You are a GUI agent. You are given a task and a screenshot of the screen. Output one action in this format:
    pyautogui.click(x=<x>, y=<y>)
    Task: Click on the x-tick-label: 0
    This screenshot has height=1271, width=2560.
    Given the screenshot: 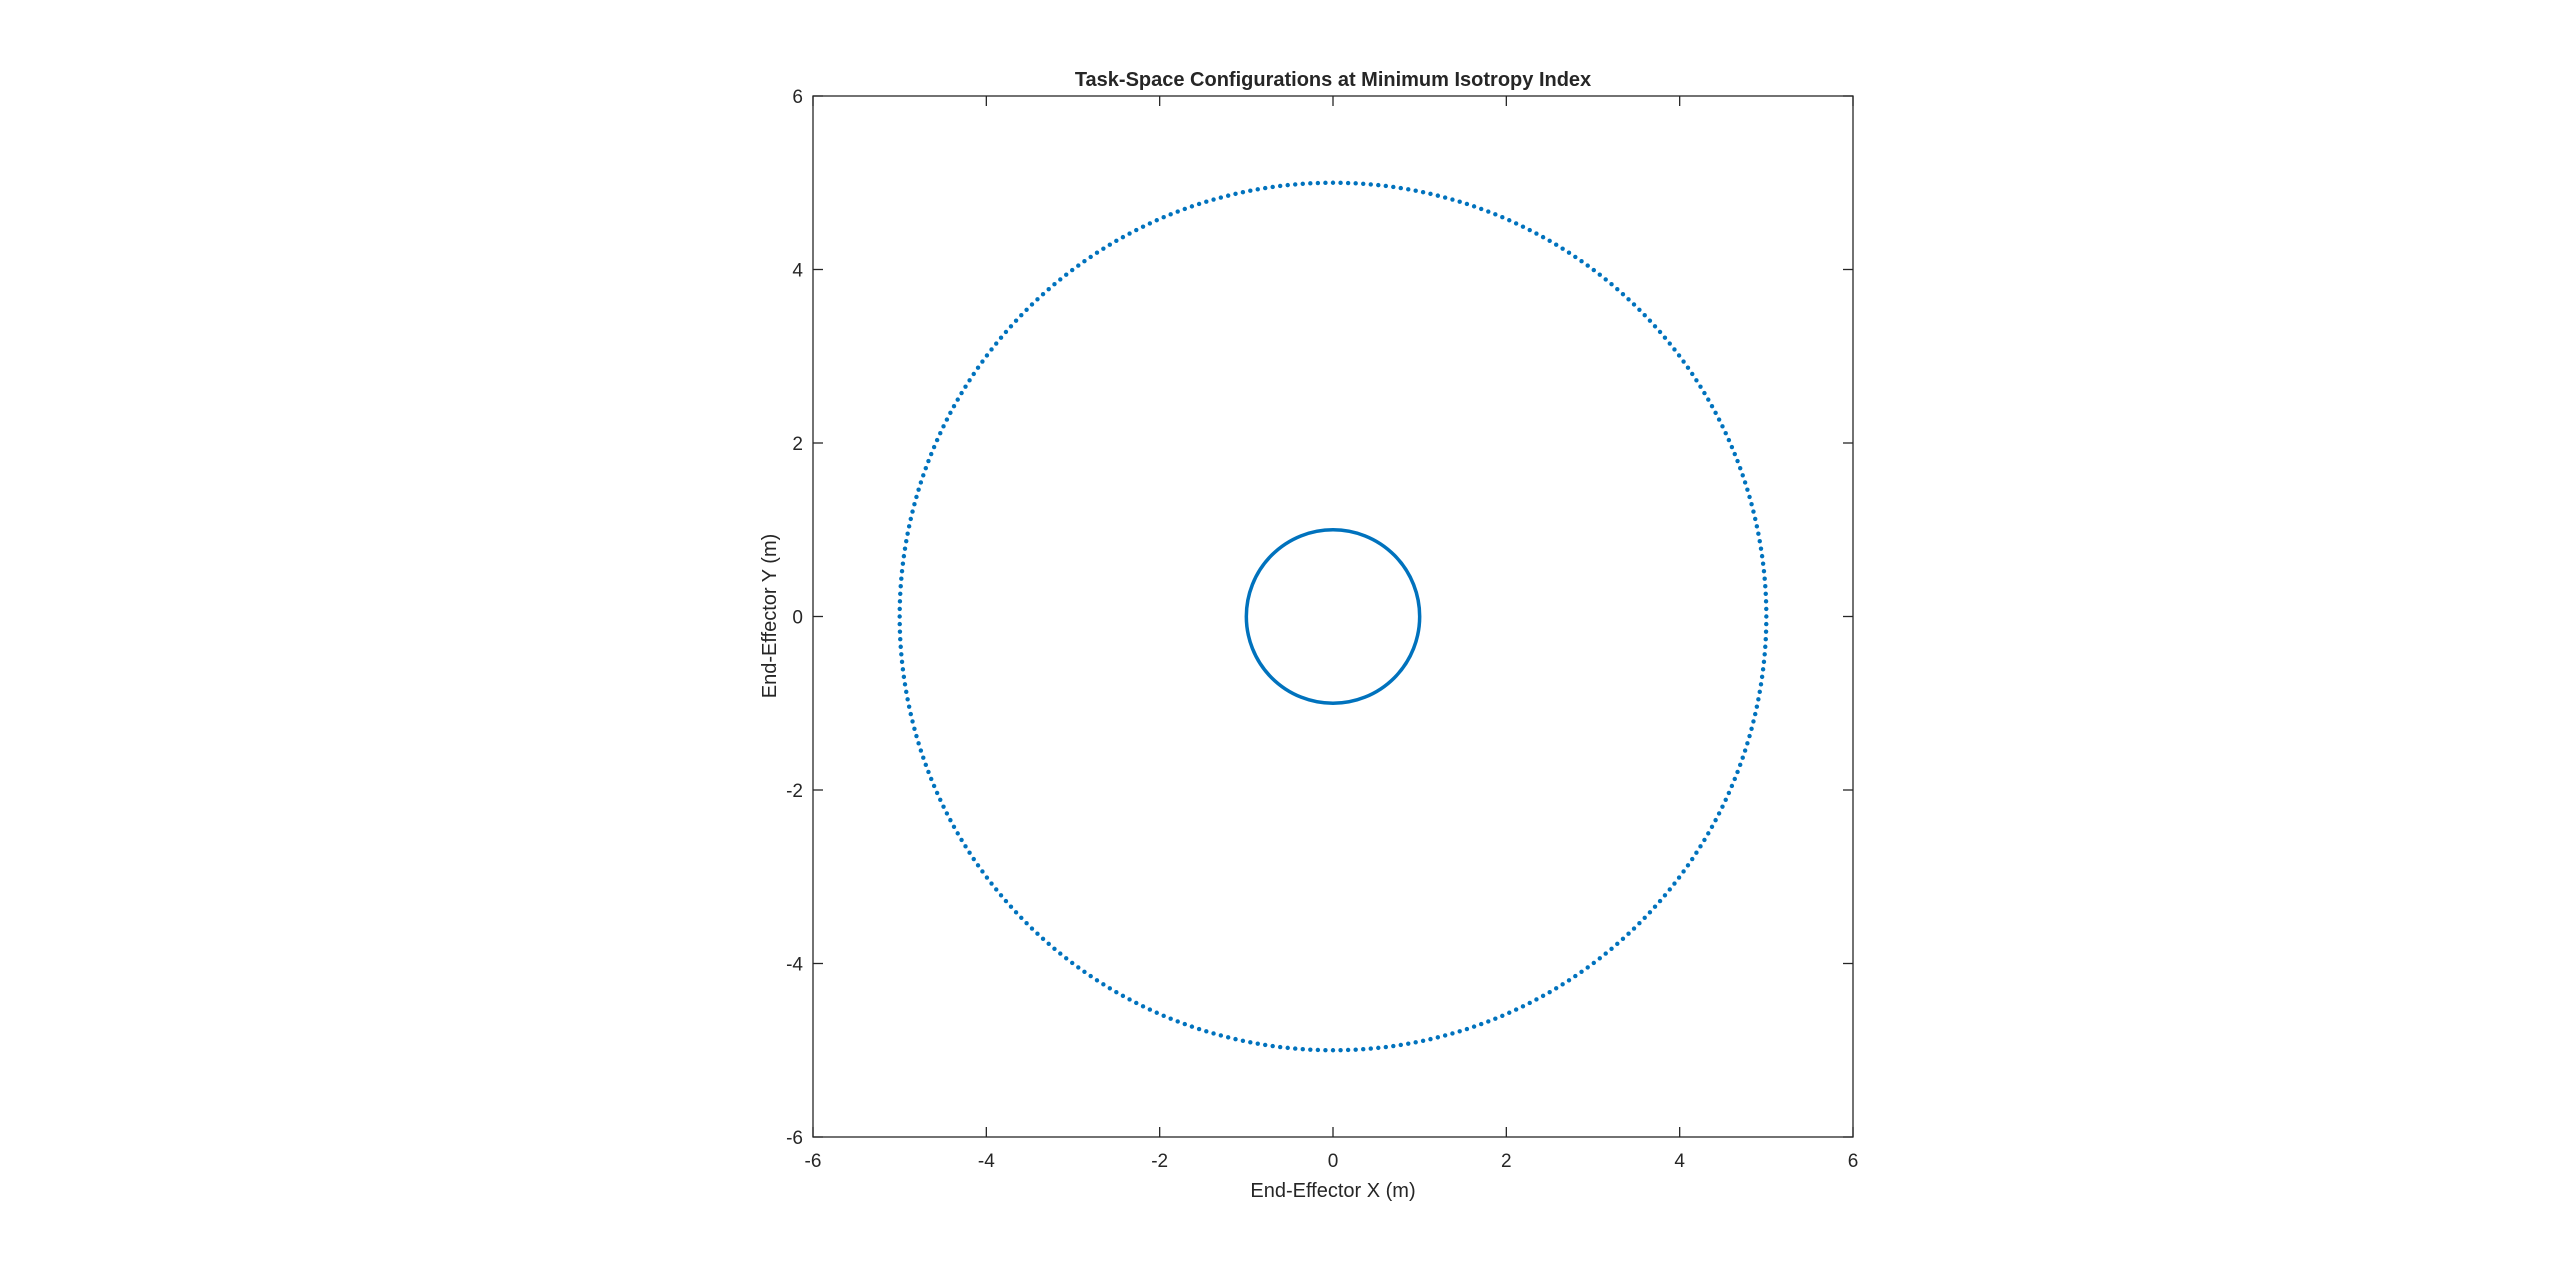 What is the action you would take?
    pyautogui.click(x=1333, y=1161)
    